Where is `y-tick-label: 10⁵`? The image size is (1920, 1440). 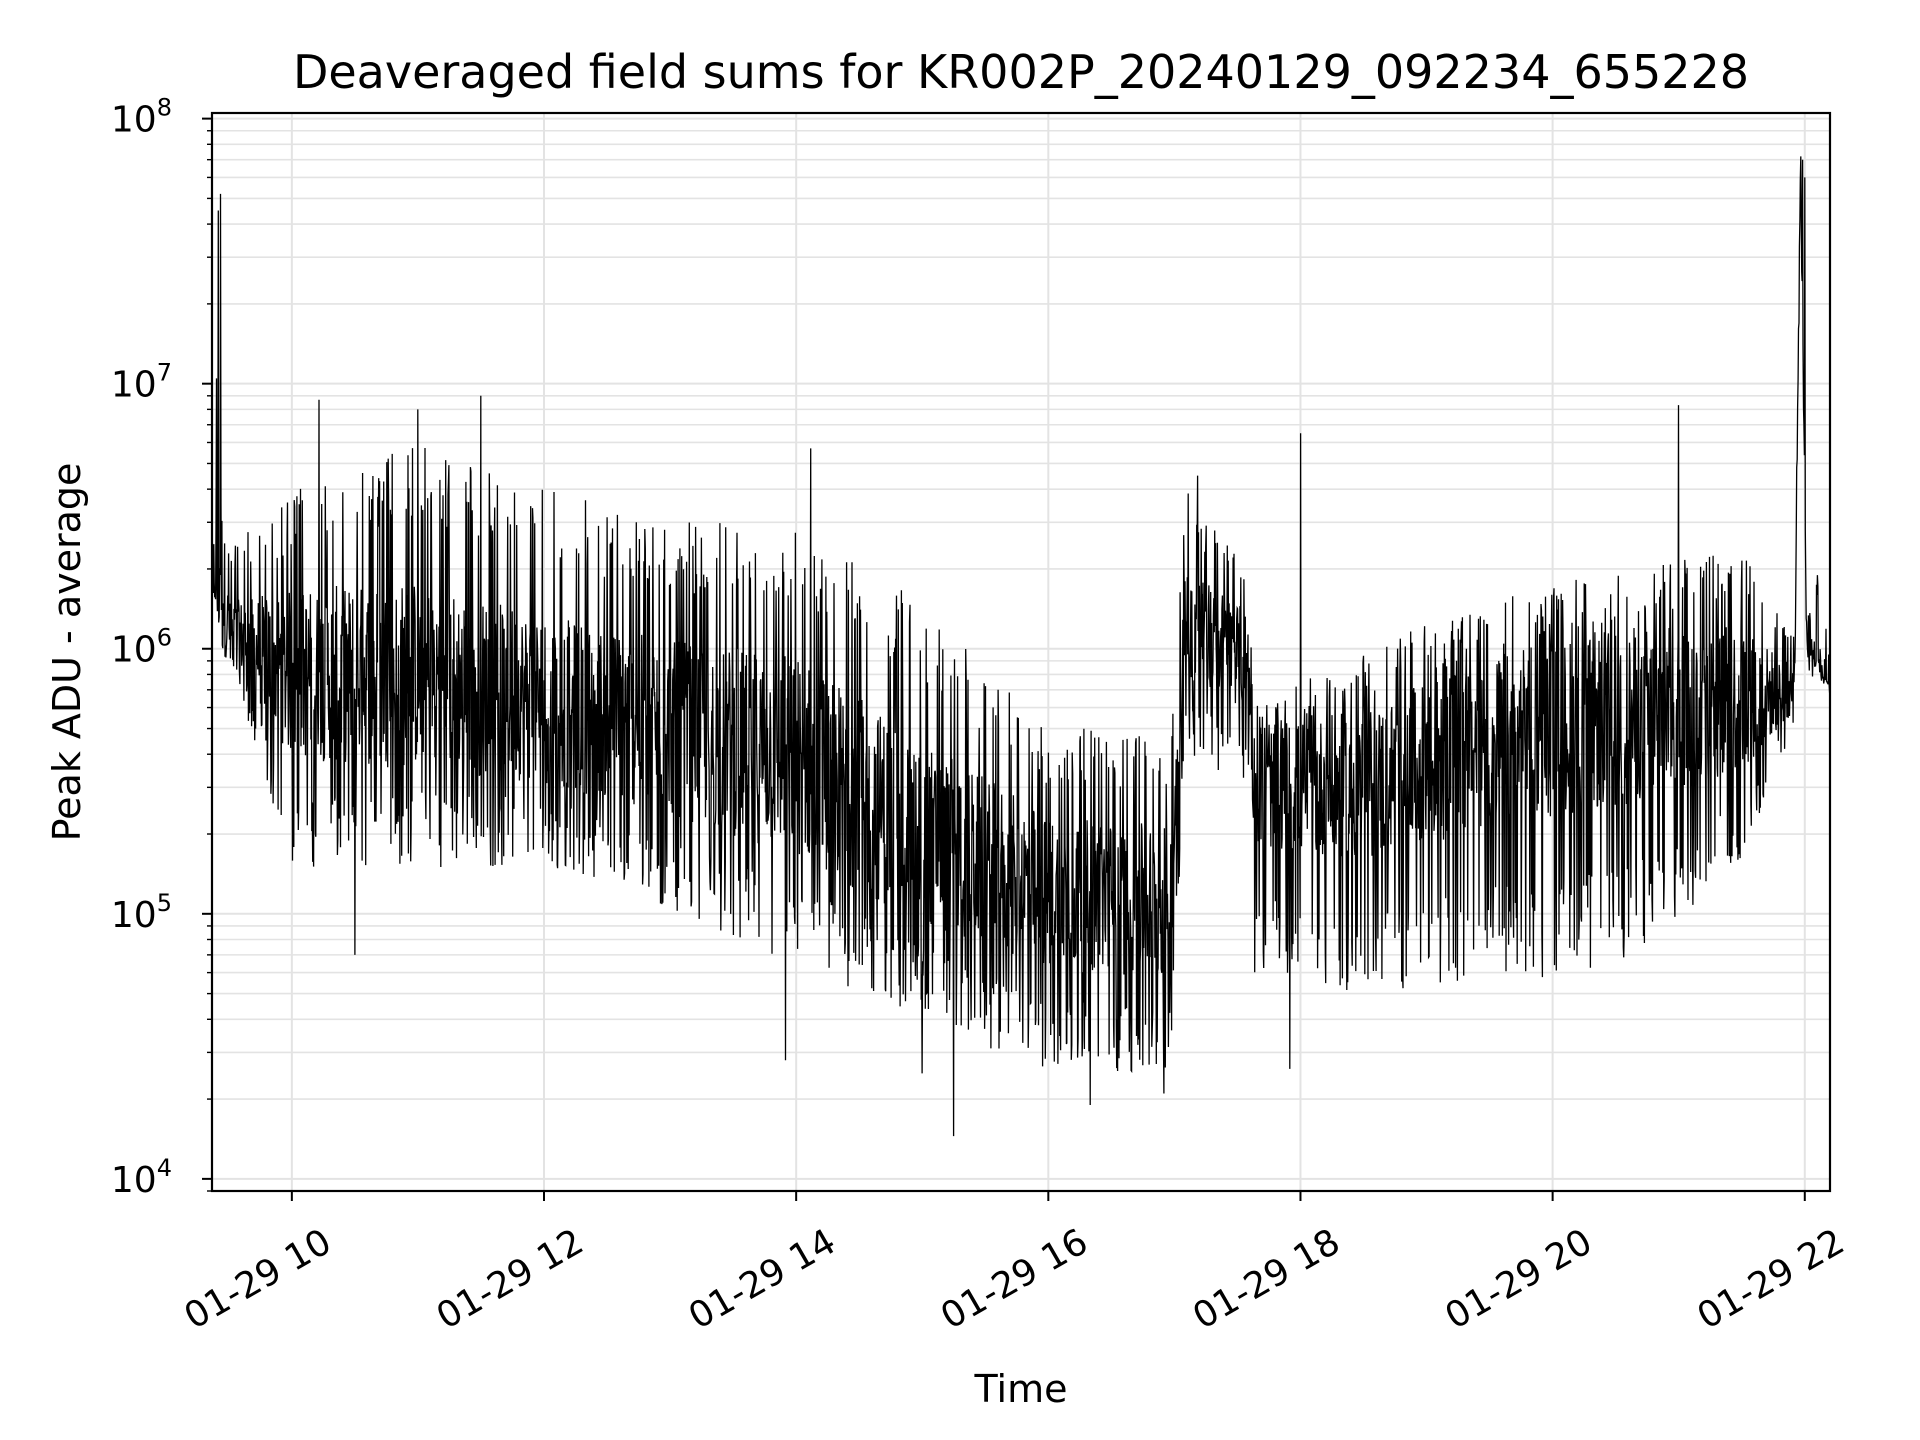 y-tick-label: 10⁵ is located at coordinates (141, 912).